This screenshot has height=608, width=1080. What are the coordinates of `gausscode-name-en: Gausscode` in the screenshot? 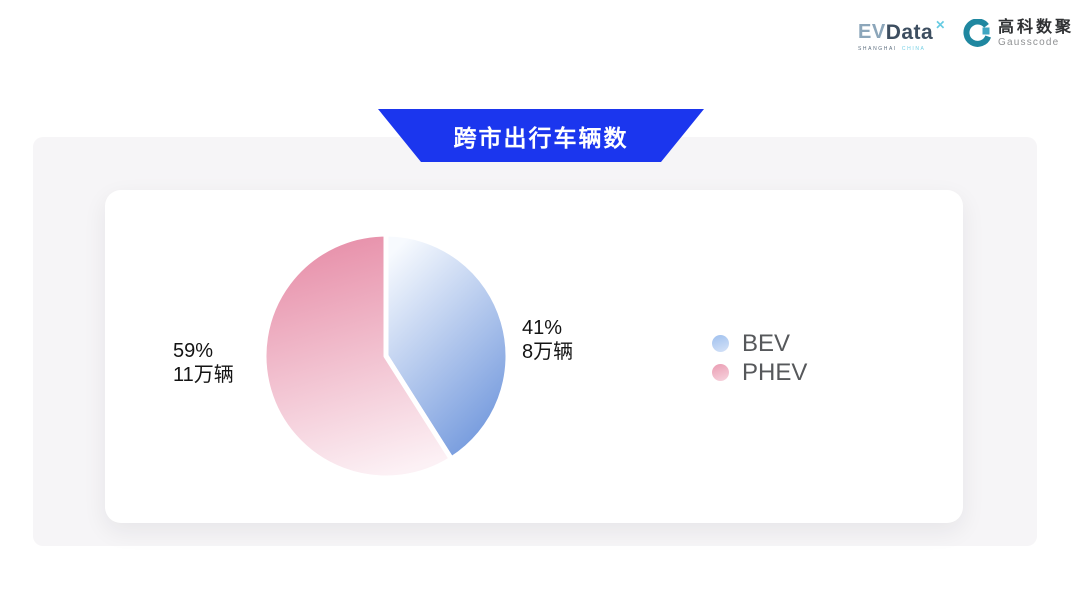 It's located at (1029, 42).